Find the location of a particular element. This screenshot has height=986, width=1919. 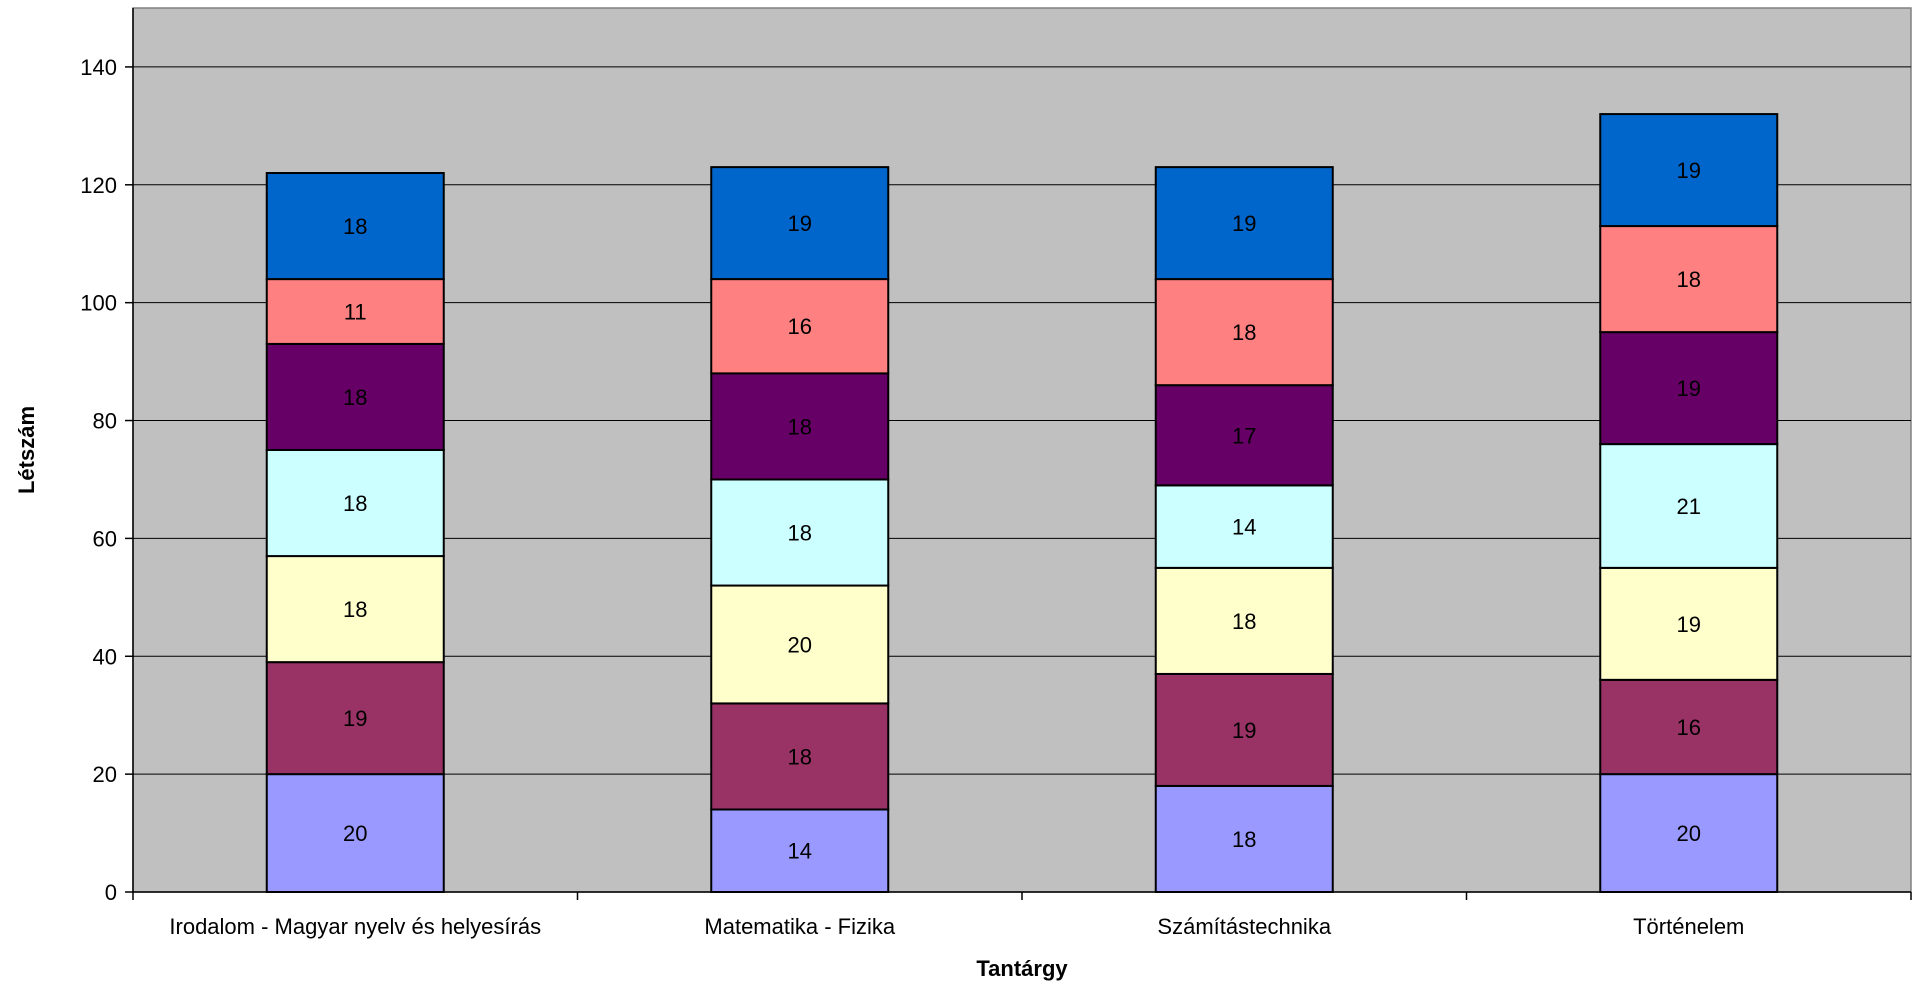

data-label: 17 is located at coordinates (1244, 435).